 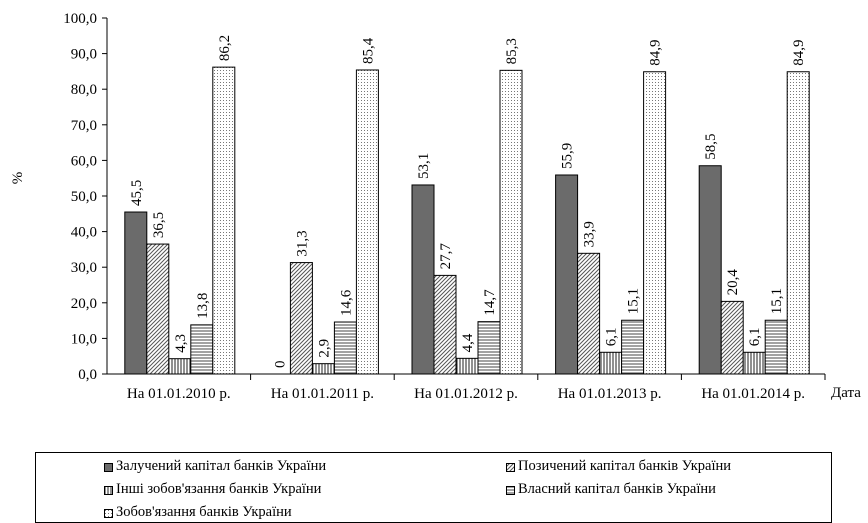 I want to click on legend-item: Власний капітал банків України, so click(x=611, y=489).